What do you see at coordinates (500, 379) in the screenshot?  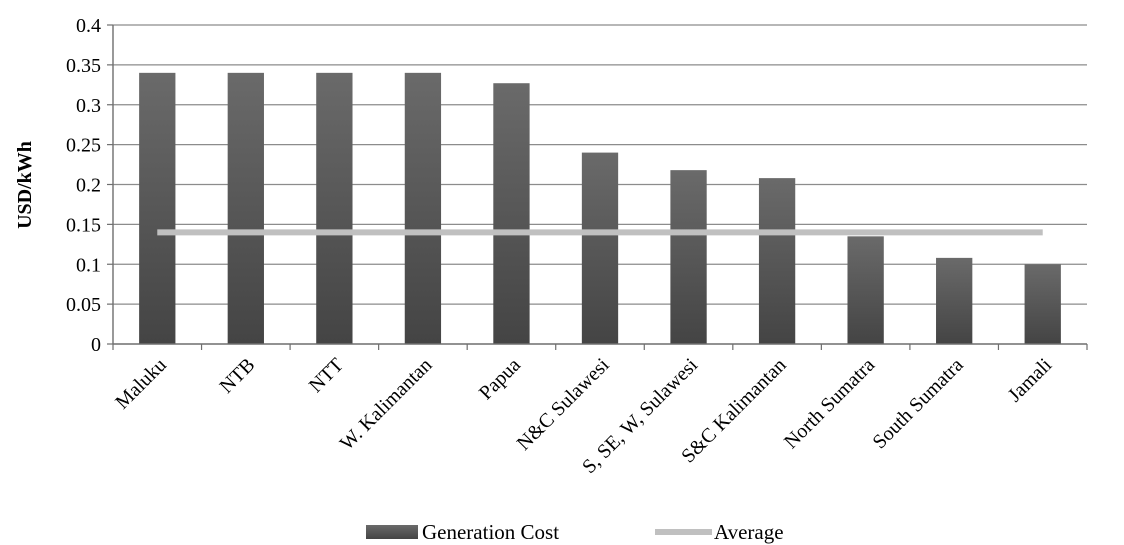 I see `x-category-label: Papua` at bounding box center [500, 379].